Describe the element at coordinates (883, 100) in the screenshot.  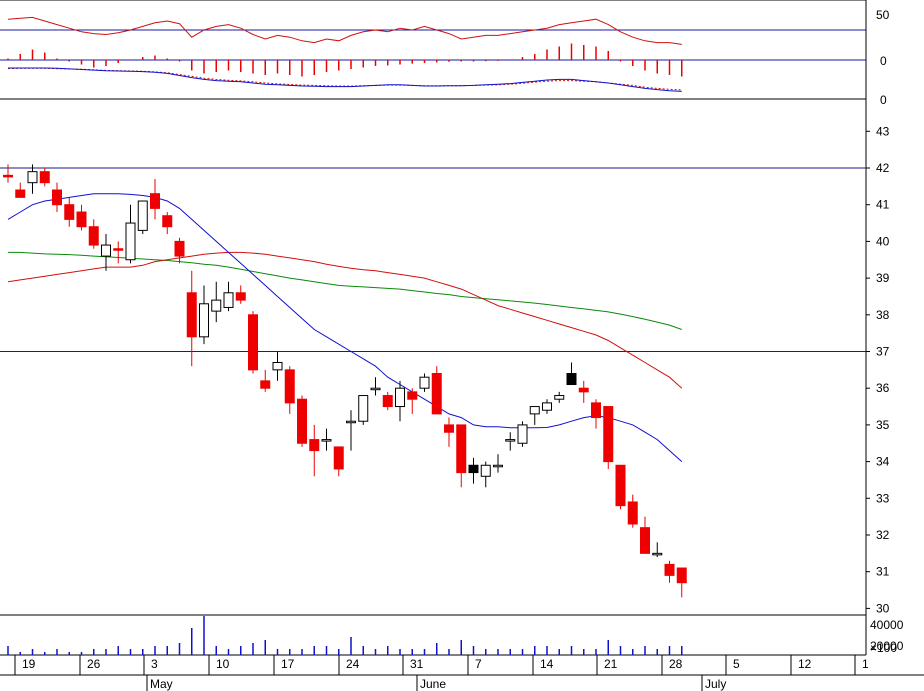
I see `stoch-tick-label: 0` at that location.